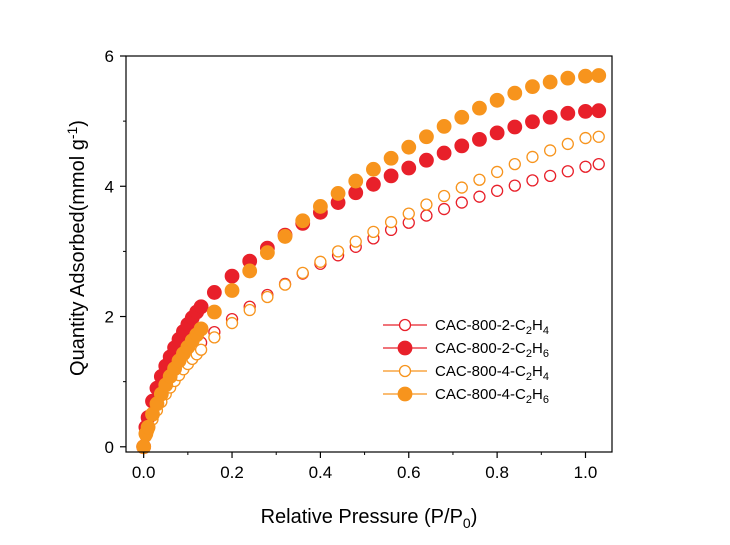 This screenshot has height=545, width=730. I want to click on x-axis-ticks: 0.0 0.2 0.4 0.6 0.8 1.0, so click(364, 467).